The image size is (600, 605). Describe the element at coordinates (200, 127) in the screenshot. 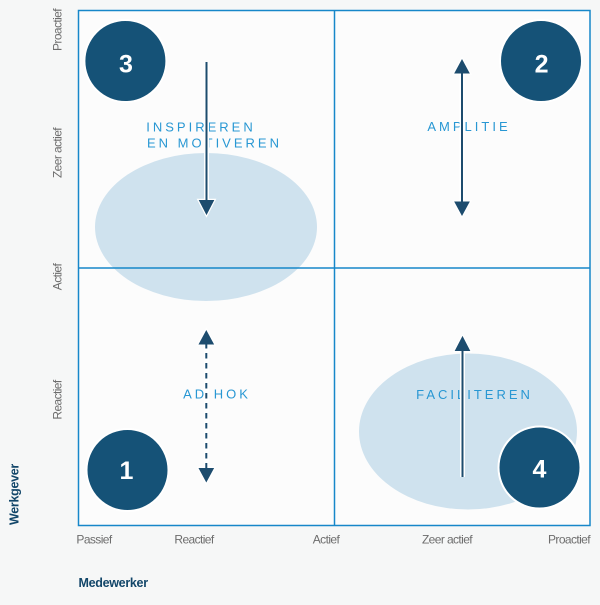

I see `svg-text: INSPIREREN` at that location.